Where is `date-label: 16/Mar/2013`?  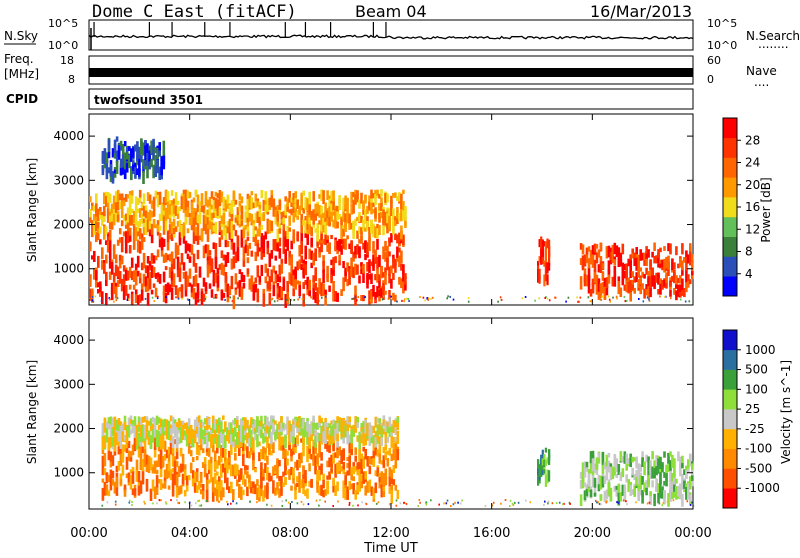 date-label: 16/Mar/2013 is located at coordinates (641, 11).